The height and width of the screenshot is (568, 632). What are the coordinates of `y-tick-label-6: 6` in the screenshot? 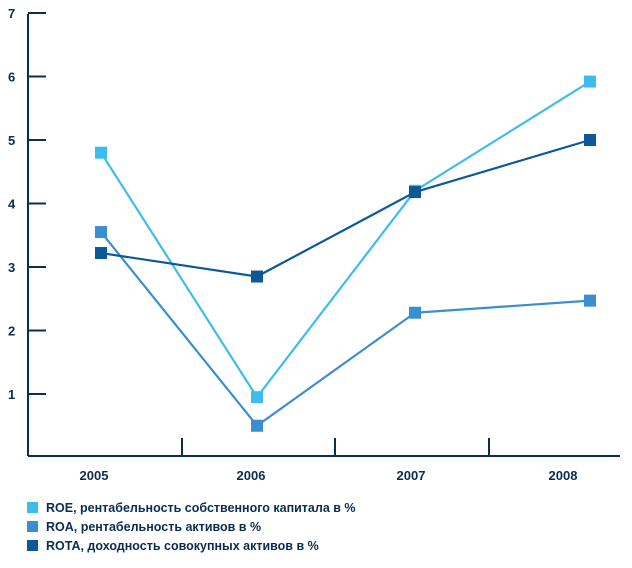 It's located at (11, 77).